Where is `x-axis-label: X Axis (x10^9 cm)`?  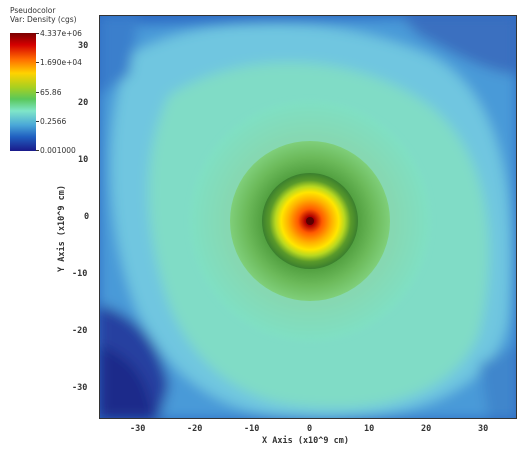 x-axis-label: X Axis (x10^9 cm) is located at coordinates (305, 441).